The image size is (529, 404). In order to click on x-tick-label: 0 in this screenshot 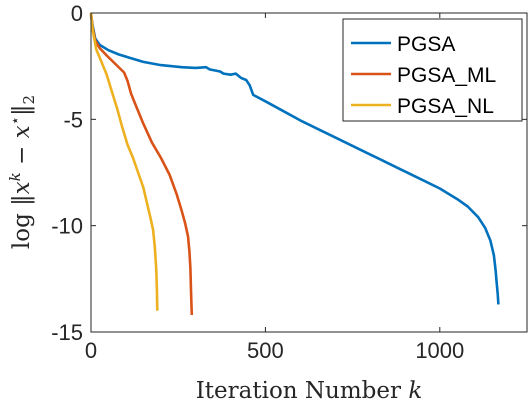, I will do `click(91, 350)`.